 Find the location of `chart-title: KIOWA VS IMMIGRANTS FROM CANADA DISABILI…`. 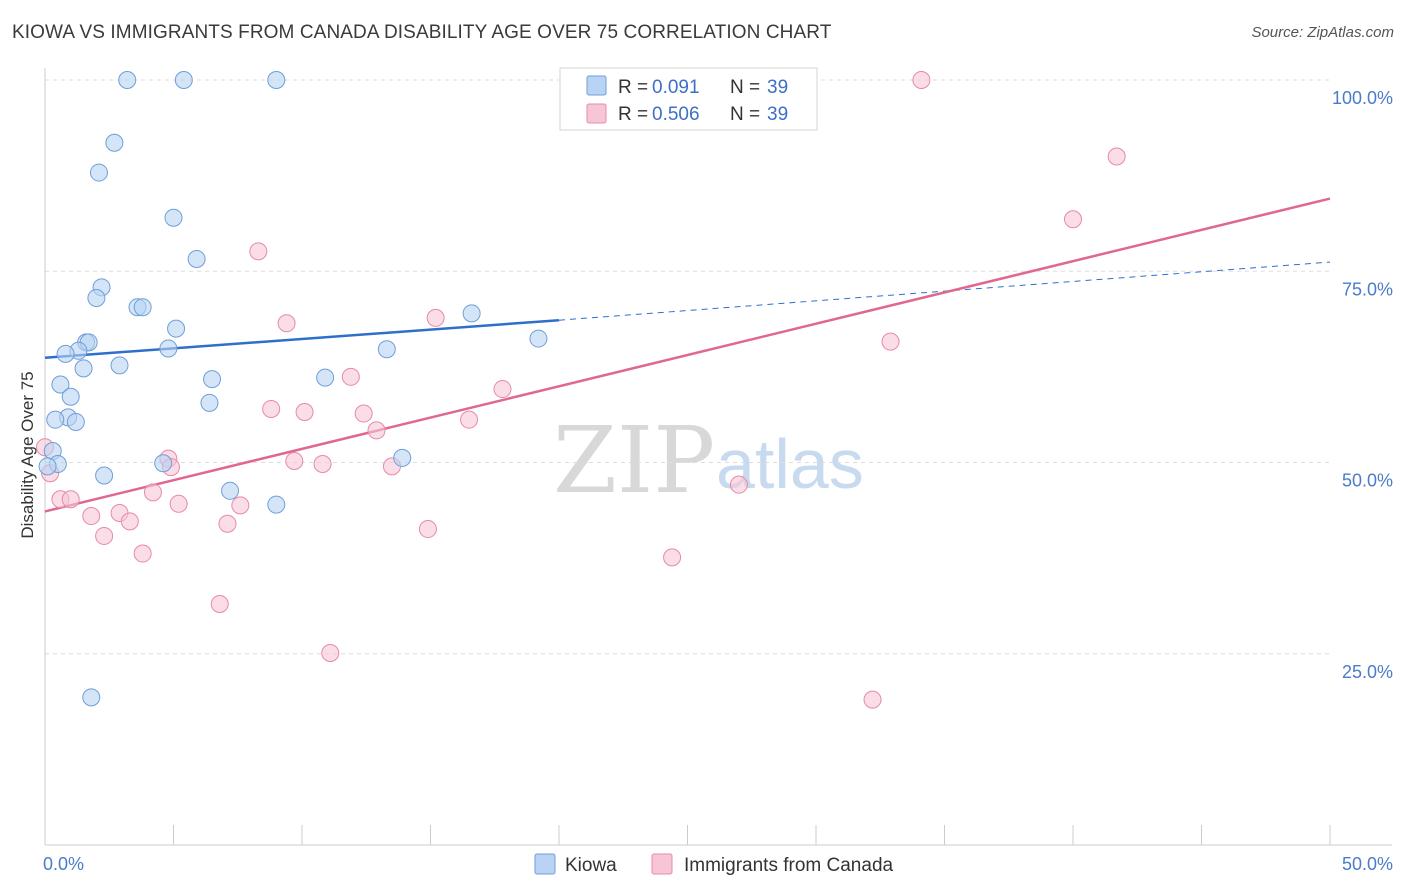

chart-title: KIOWA VS IMMIGRANTS FROM CANADA DISABILI… is located at coordinates (422, 32).